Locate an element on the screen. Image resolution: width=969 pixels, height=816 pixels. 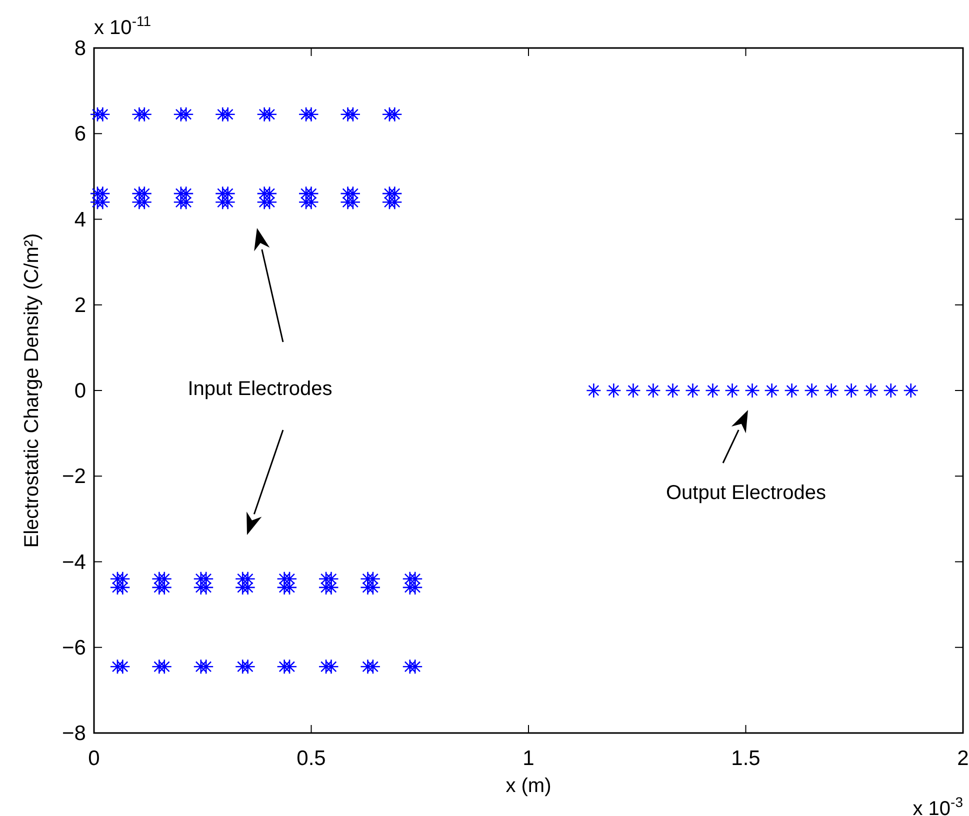
y-axis-title: Electrostatic Charge Density (C/m²) is located at coordinates (32, 390).